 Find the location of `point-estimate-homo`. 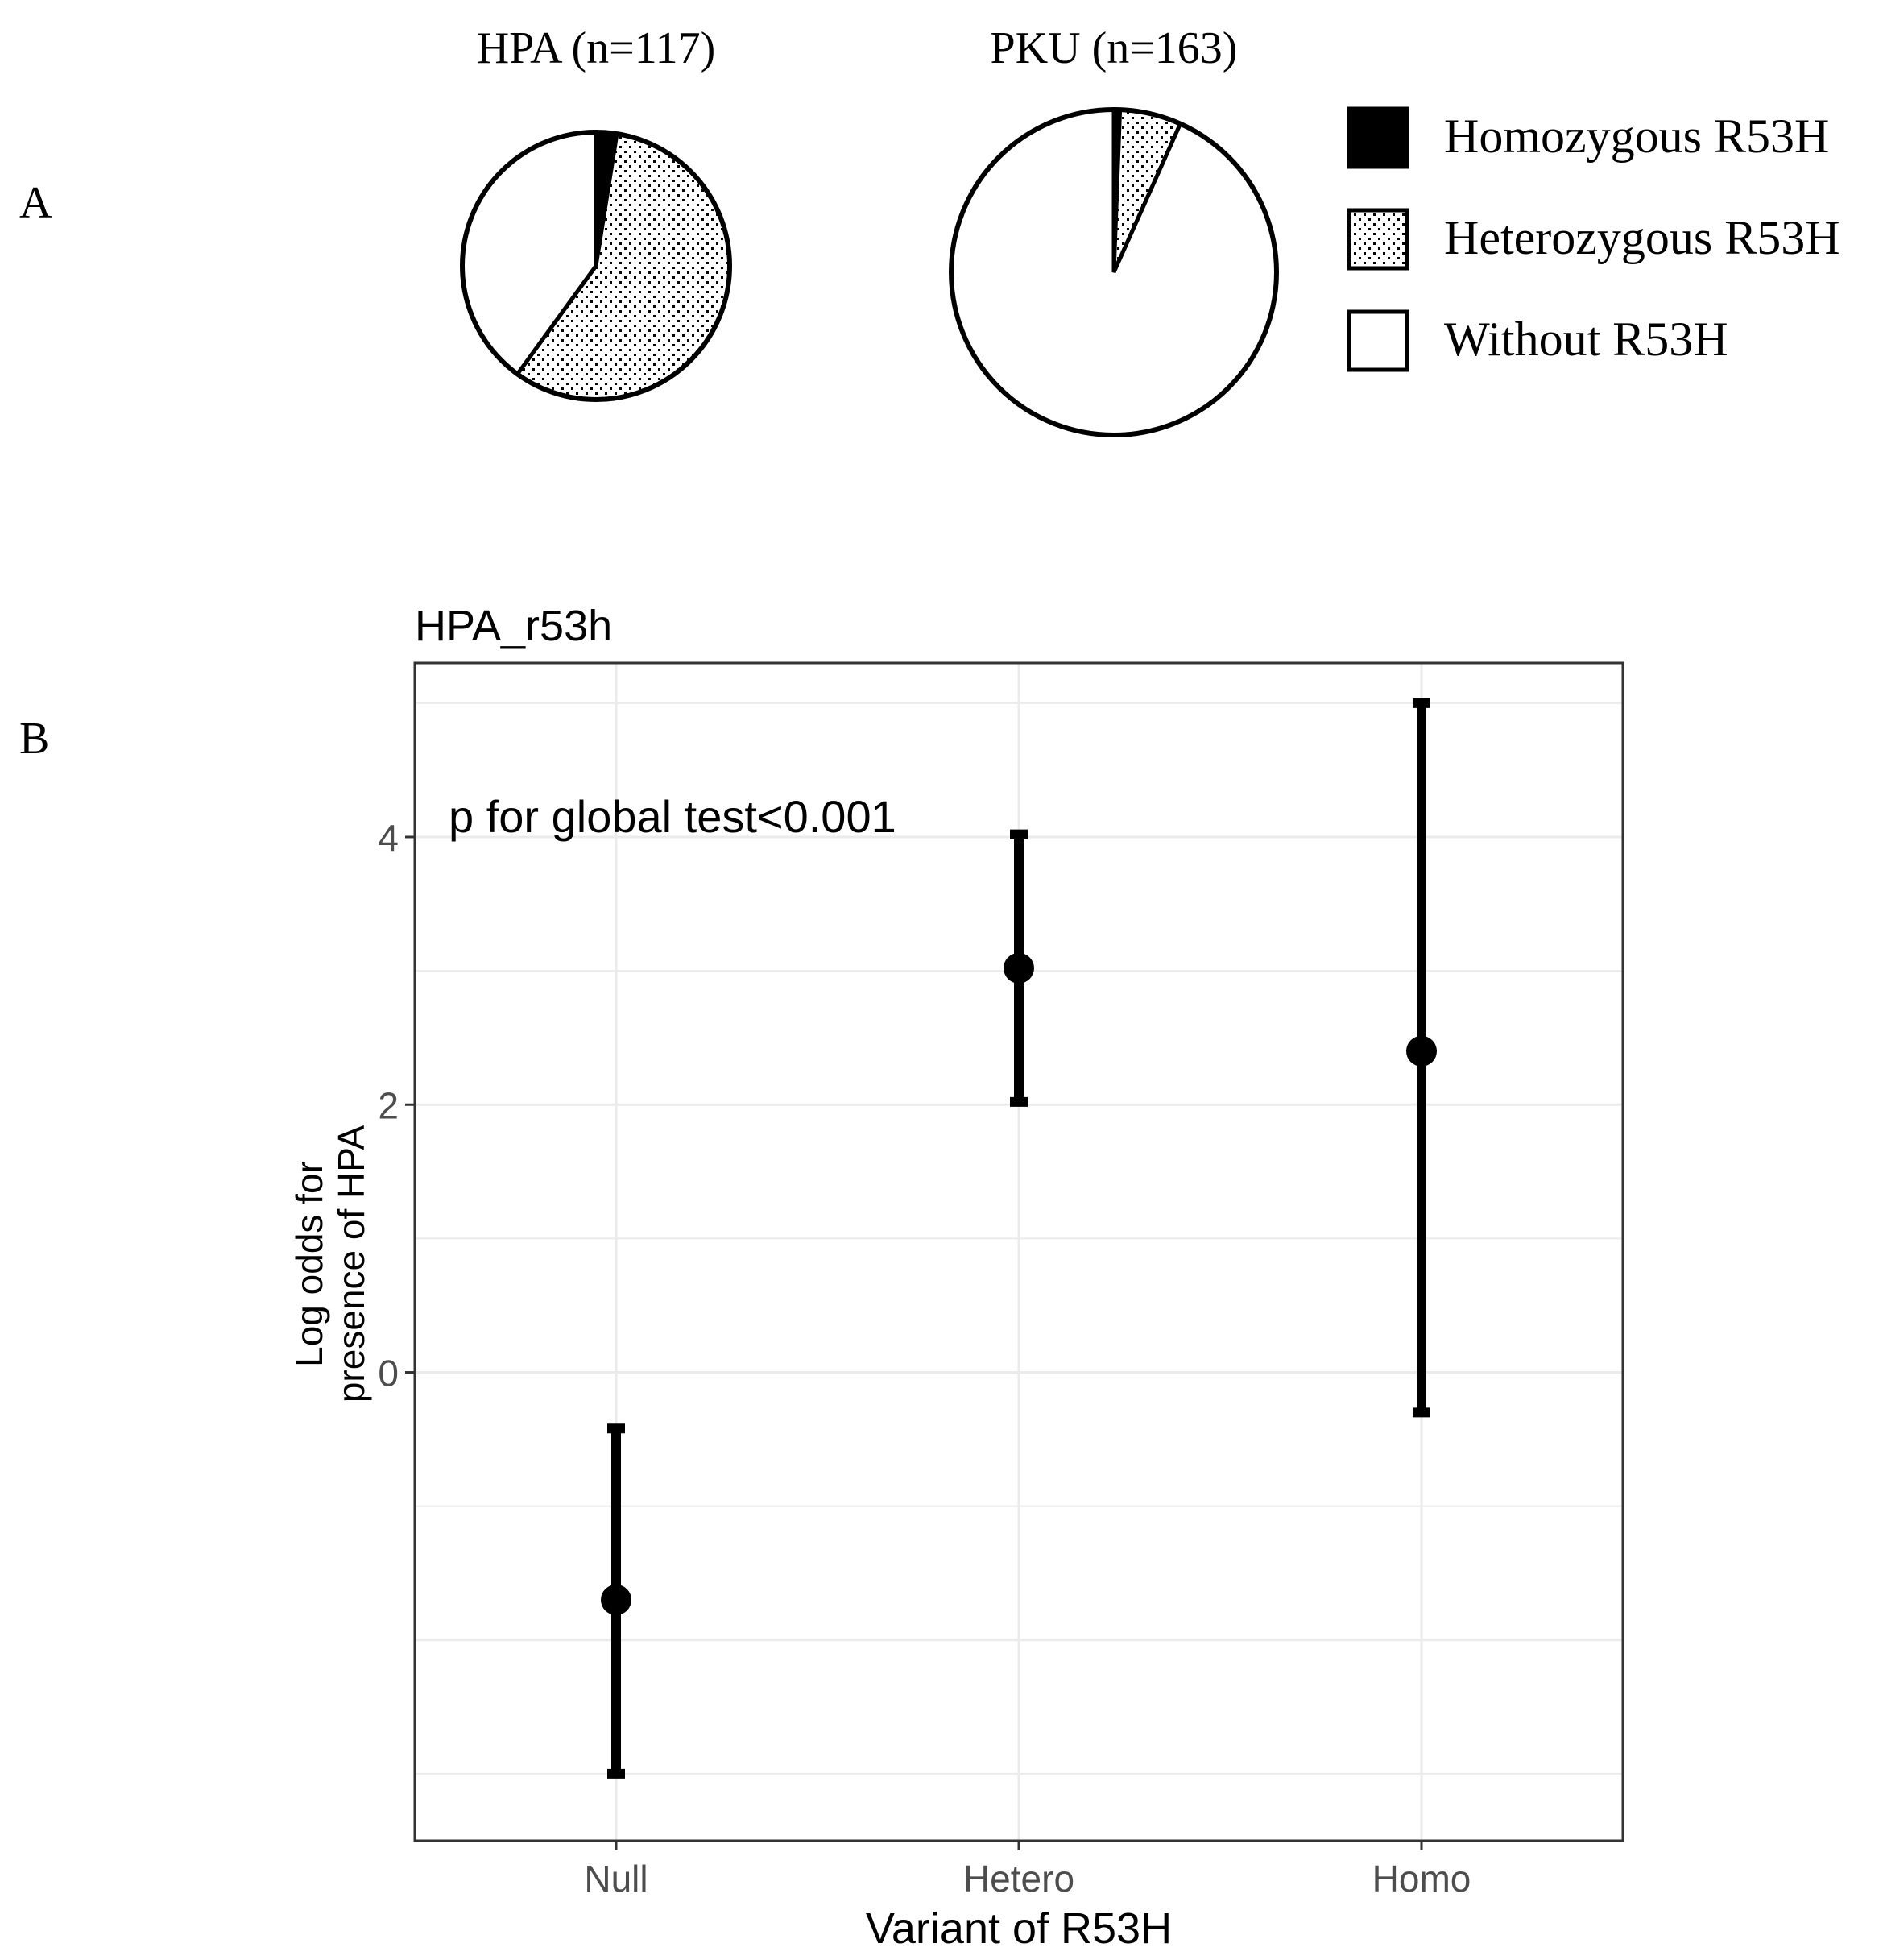

point-estimate-homo is located at coordinates (1421, 1051).